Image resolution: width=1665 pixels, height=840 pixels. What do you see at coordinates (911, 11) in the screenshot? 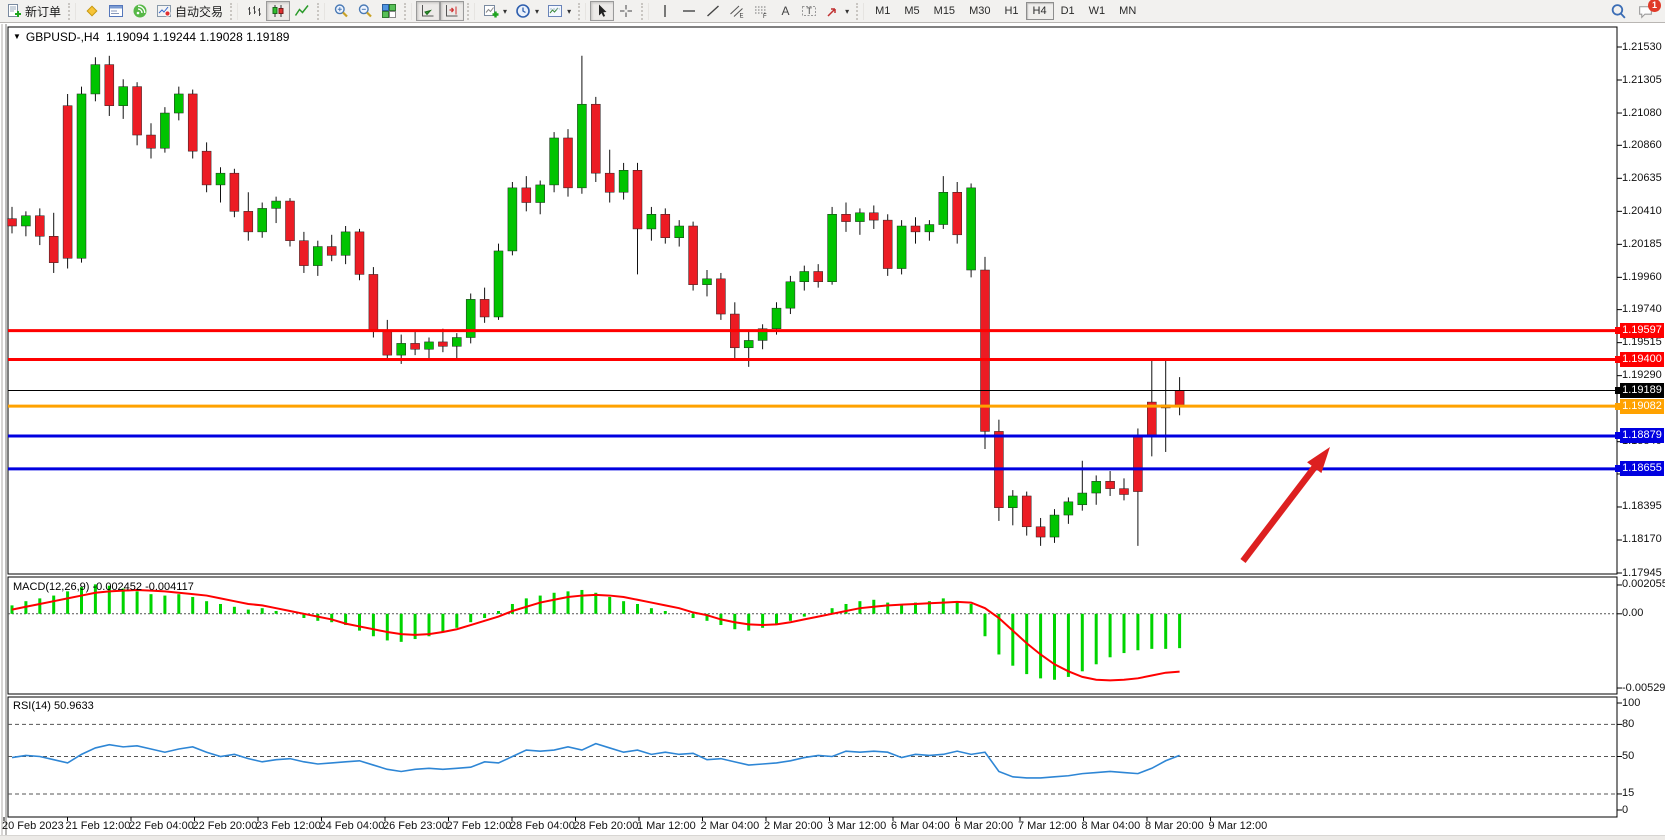
I see `timeframe-m5-button: M5` at bounding box center [911, 11].